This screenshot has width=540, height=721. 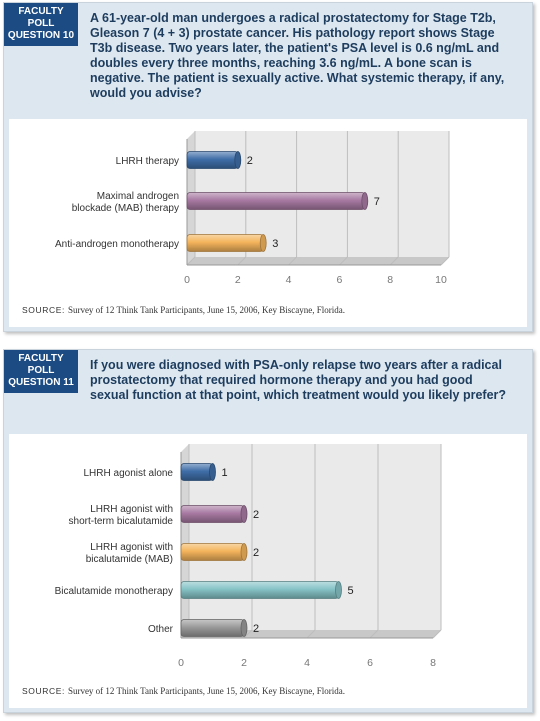 I want to click on category-label: blockade (MAB) therapy, so click(x=125, y=208).